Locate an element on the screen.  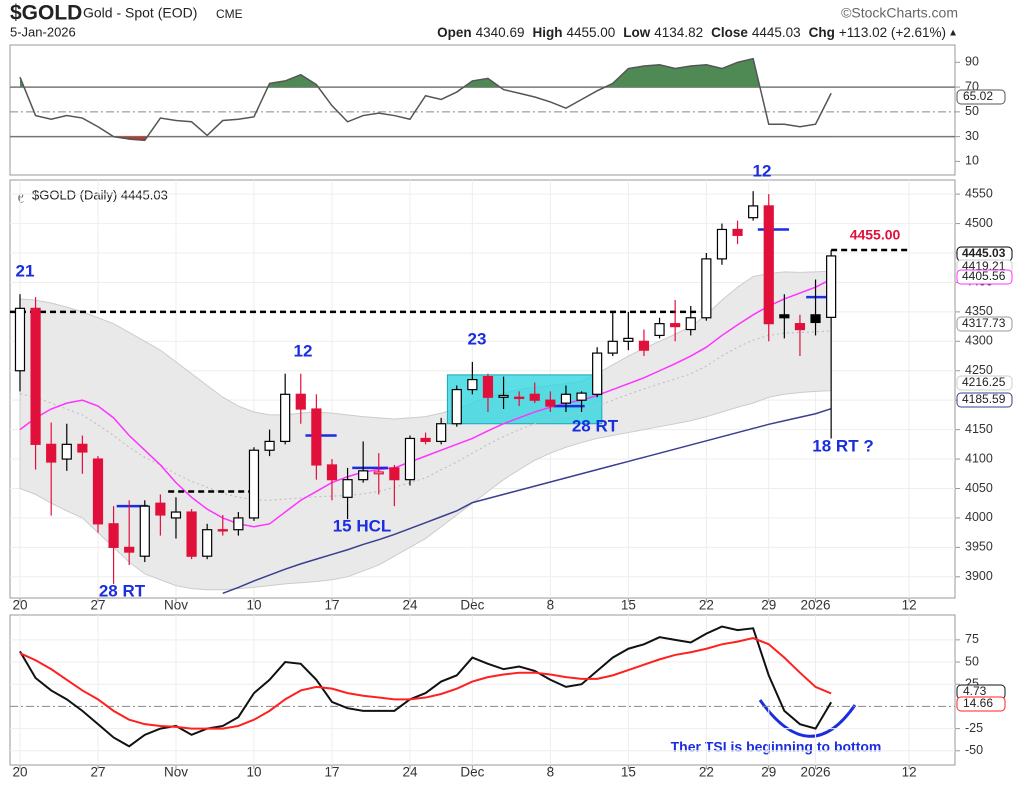
stat-label: Open is located at coordinates (454, 32).